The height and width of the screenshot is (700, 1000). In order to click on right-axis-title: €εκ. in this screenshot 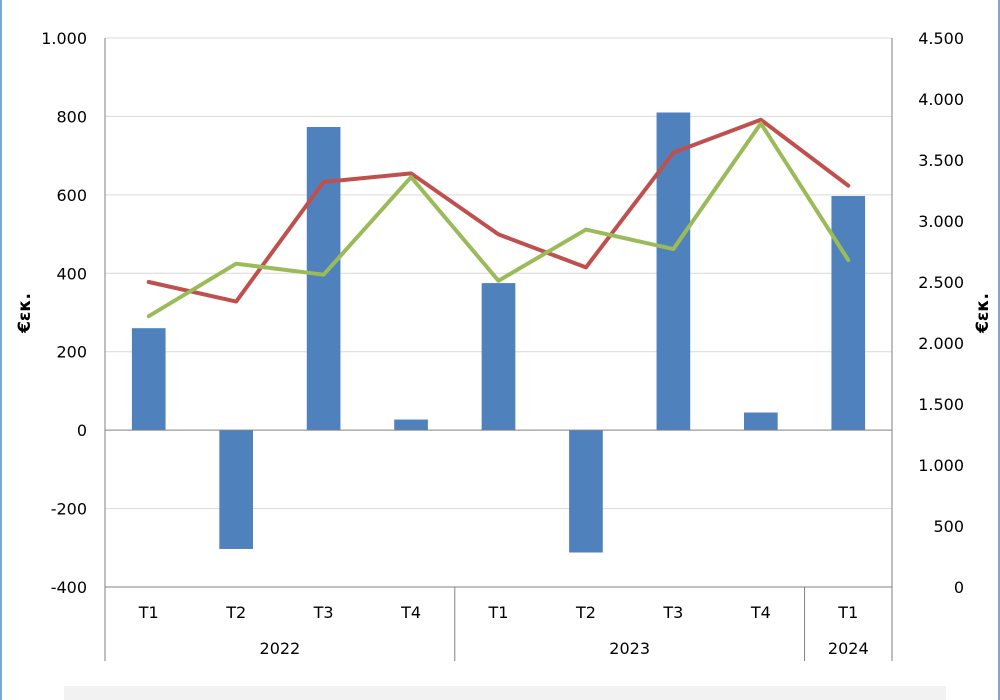, I will do `click(983, 313)`.